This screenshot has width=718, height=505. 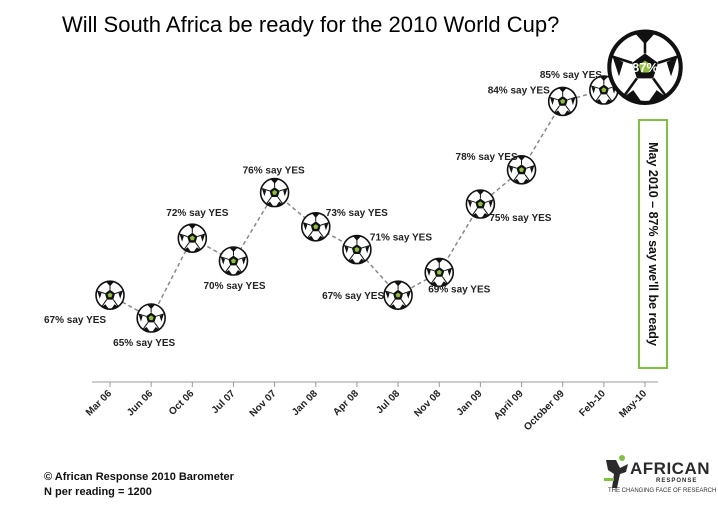 I want to click on data-label: 73% say YES, so click(x=357, y=213).